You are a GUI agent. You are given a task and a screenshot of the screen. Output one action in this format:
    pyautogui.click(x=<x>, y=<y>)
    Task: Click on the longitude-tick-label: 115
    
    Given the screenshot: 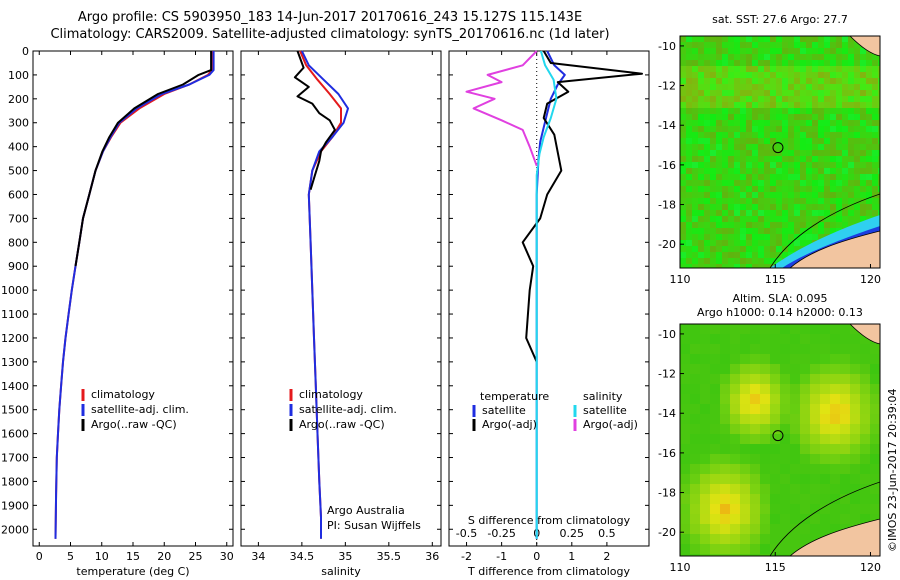 What is the action you would take?
    pyautogui.click(x=775, y=567)
    